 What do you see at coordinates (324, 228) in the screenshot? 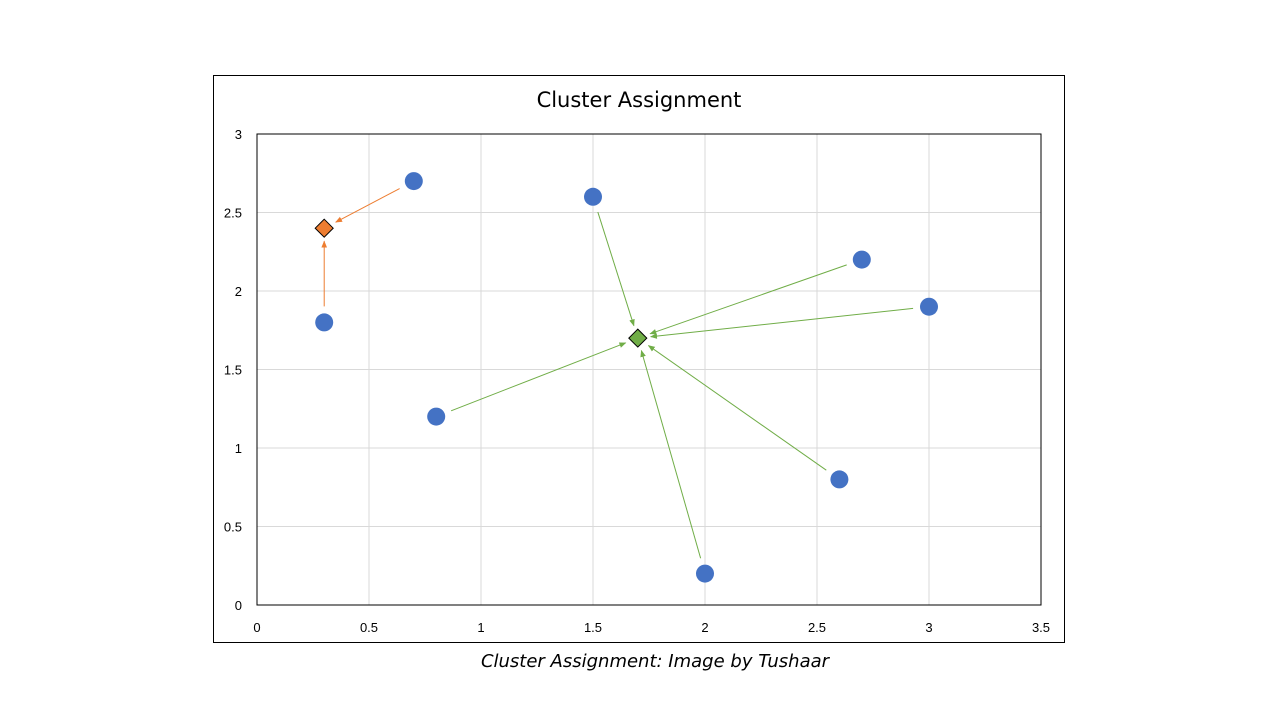
I see `centroid-orange` at bounding box center [324, 228].